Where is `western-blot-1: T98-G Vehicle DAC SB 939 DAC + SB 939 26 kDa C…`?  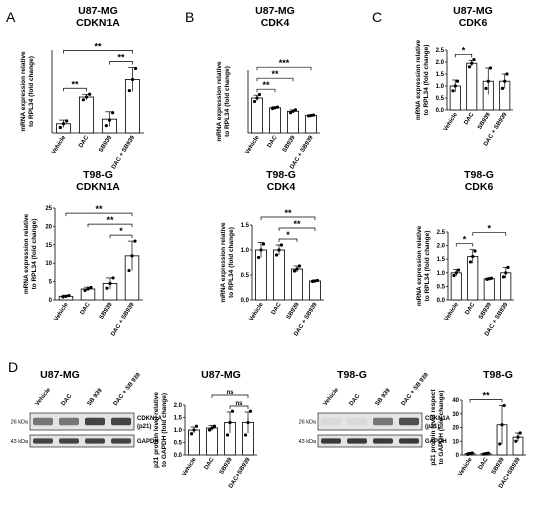 western-blot-1: T98-G Vehicle DAC SB 939 DAC + SB 939 26 kDa C… is located at coordinates (375, 408).